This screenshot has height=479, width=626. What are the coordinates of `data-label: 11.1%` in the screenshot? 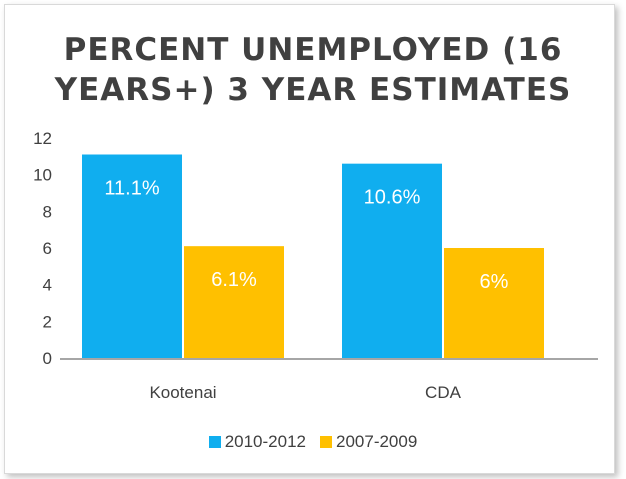 It's located at (131, 189).